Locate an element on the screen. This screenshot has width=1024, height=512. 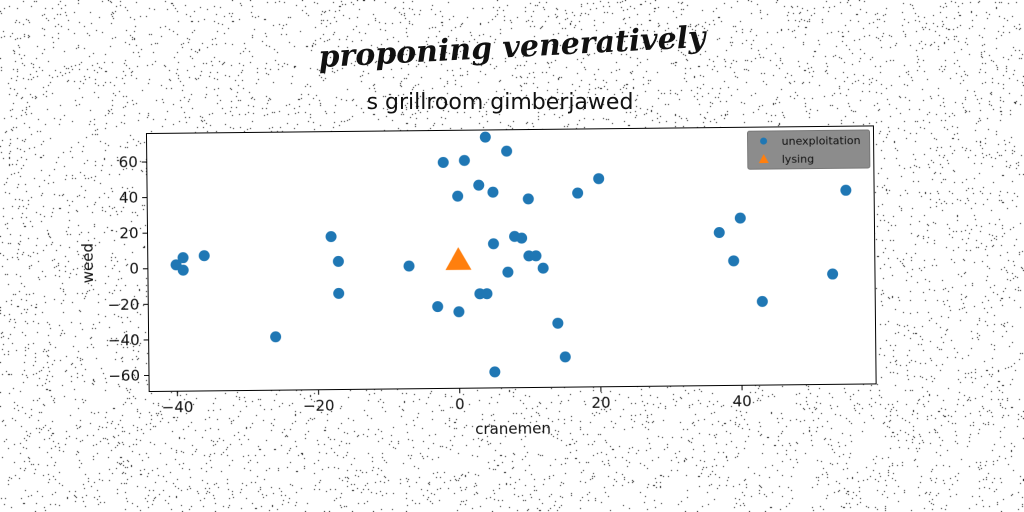
data-point-triangle is located at coordinates (458, 259).